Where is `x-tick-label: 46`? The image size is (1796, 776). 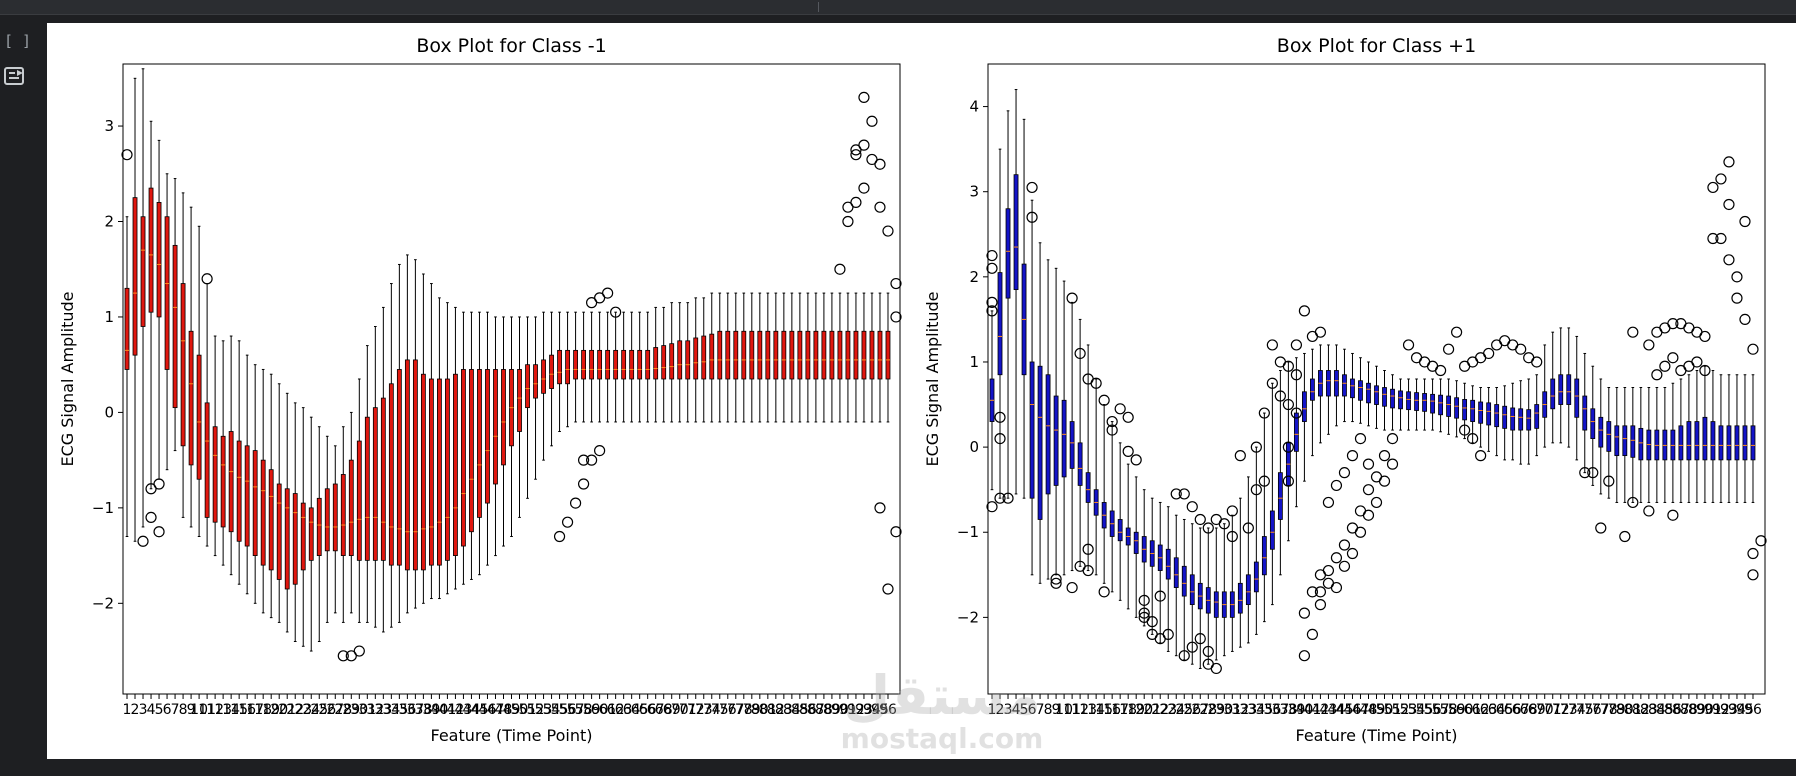 x-tick-label: 46 is located at coordinates (488, 710).